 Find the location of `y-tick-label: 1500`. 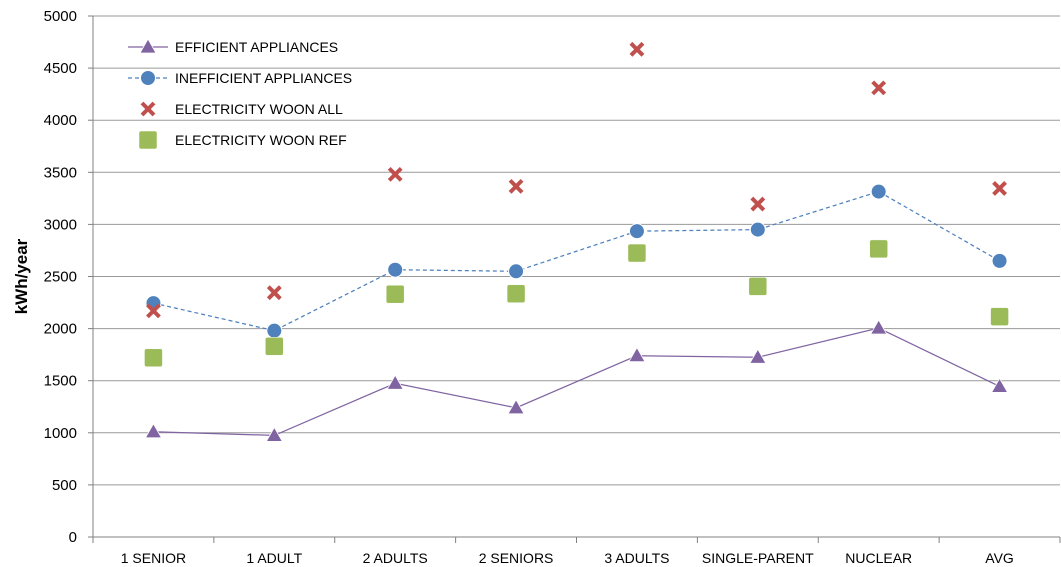

y-tick-label: 1500 is located at coordinates (60, 381).